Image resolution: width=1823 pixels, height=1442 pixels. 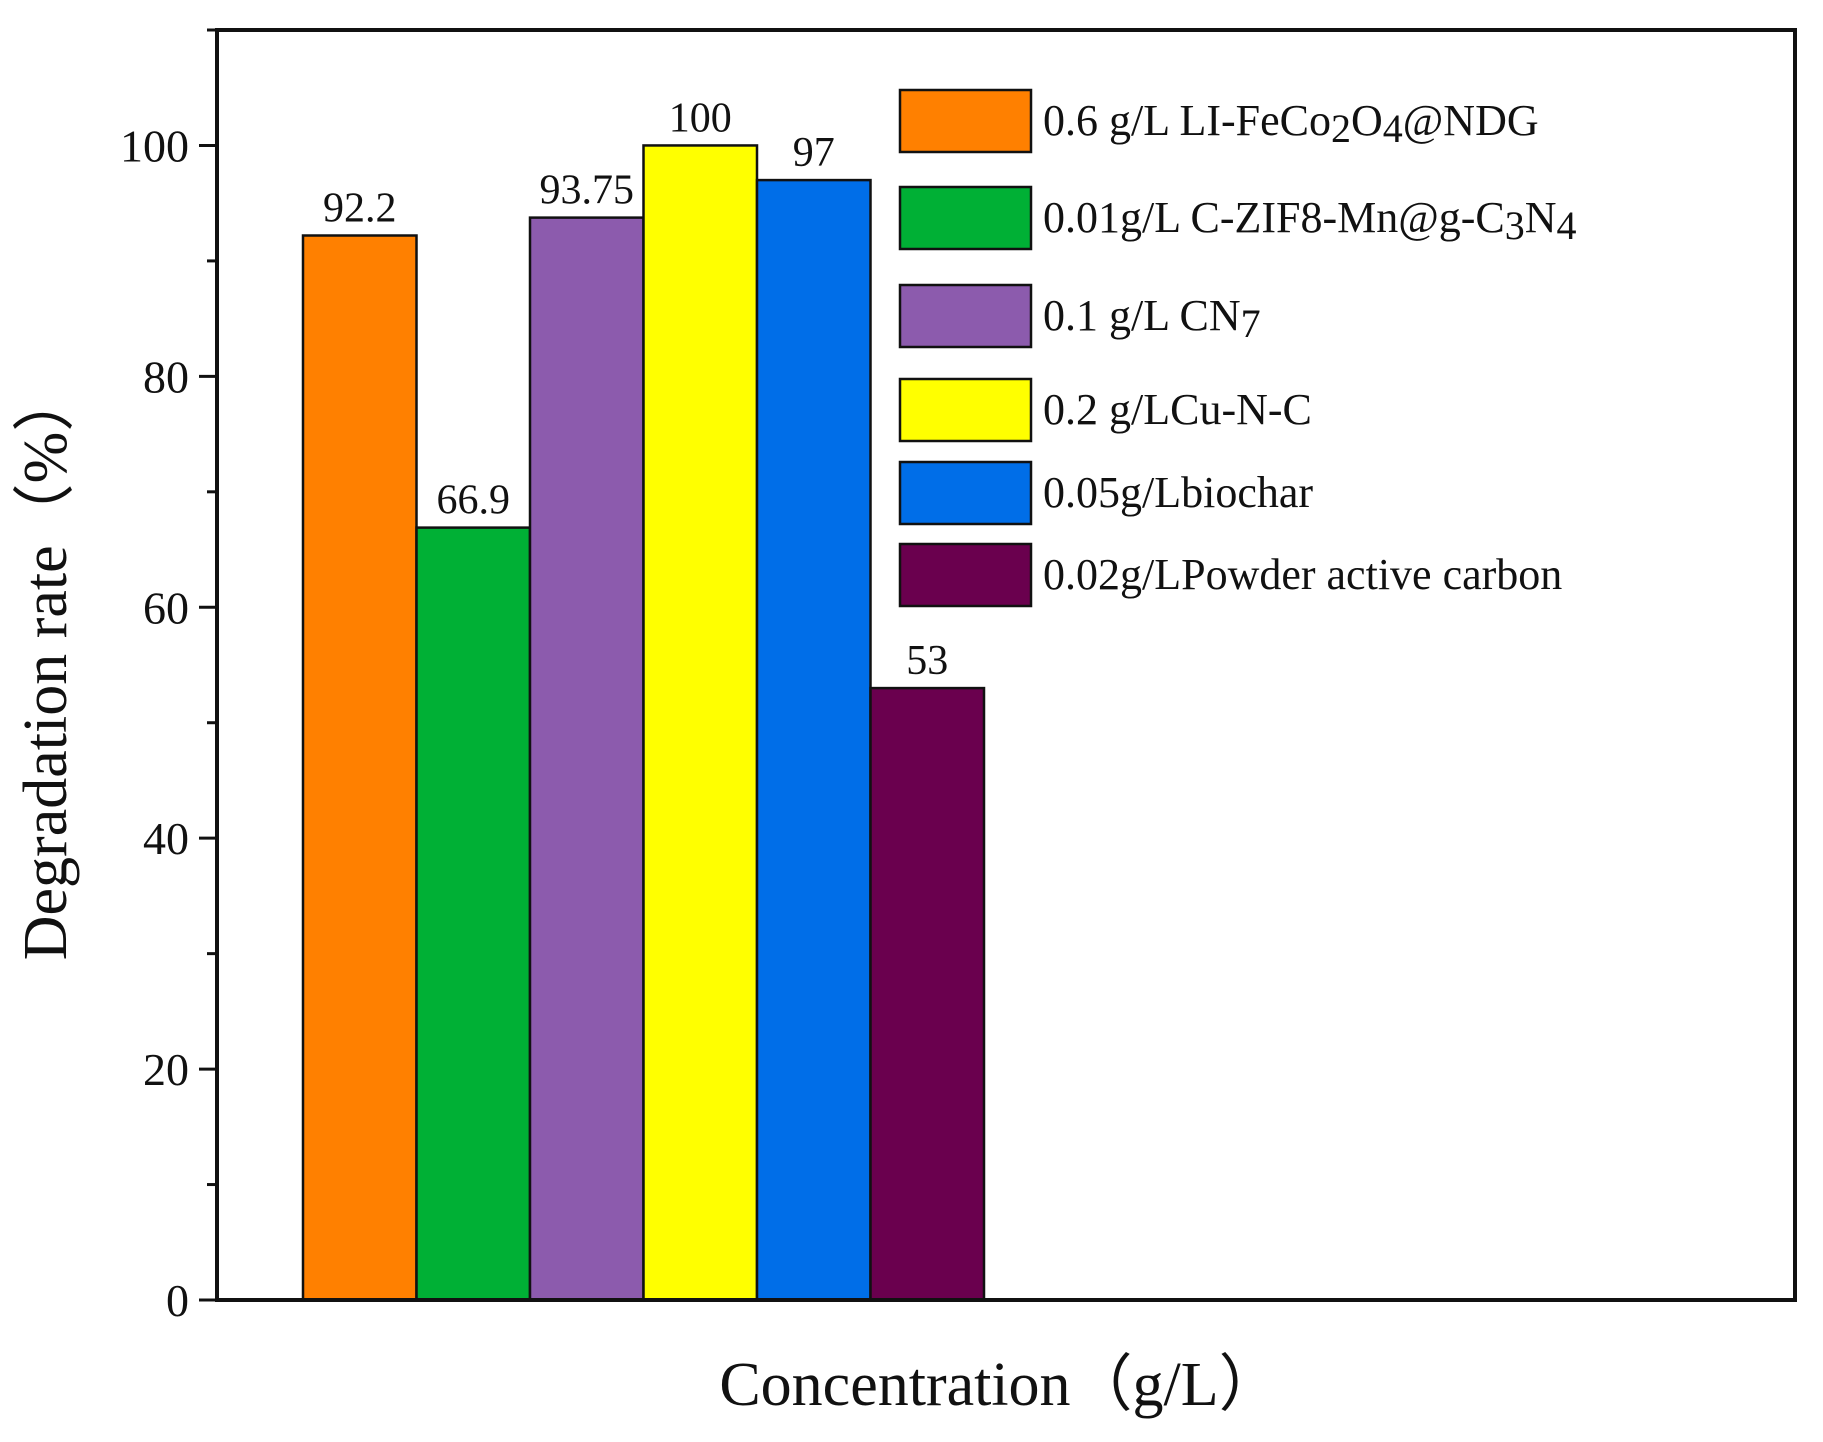 I want to click on data-label-3: 93.75, so click(x=587, y=191).